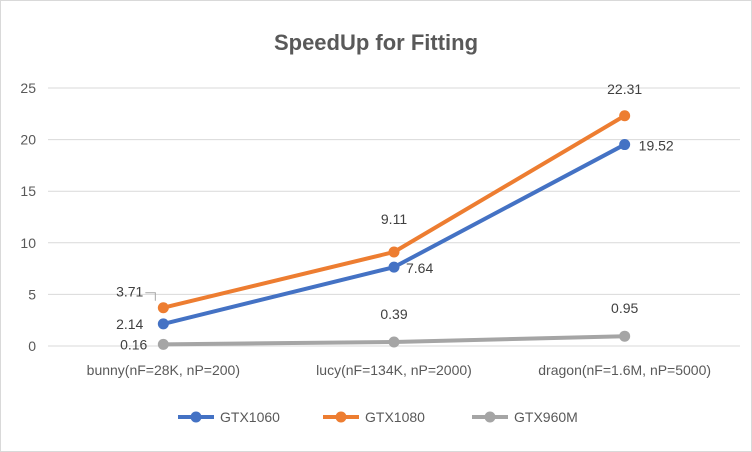 The height and width of the screenshot is (452, 752). I want to click on x-tick-label: dragon(nF=1.6M, nP=5000), so click(624, 370).